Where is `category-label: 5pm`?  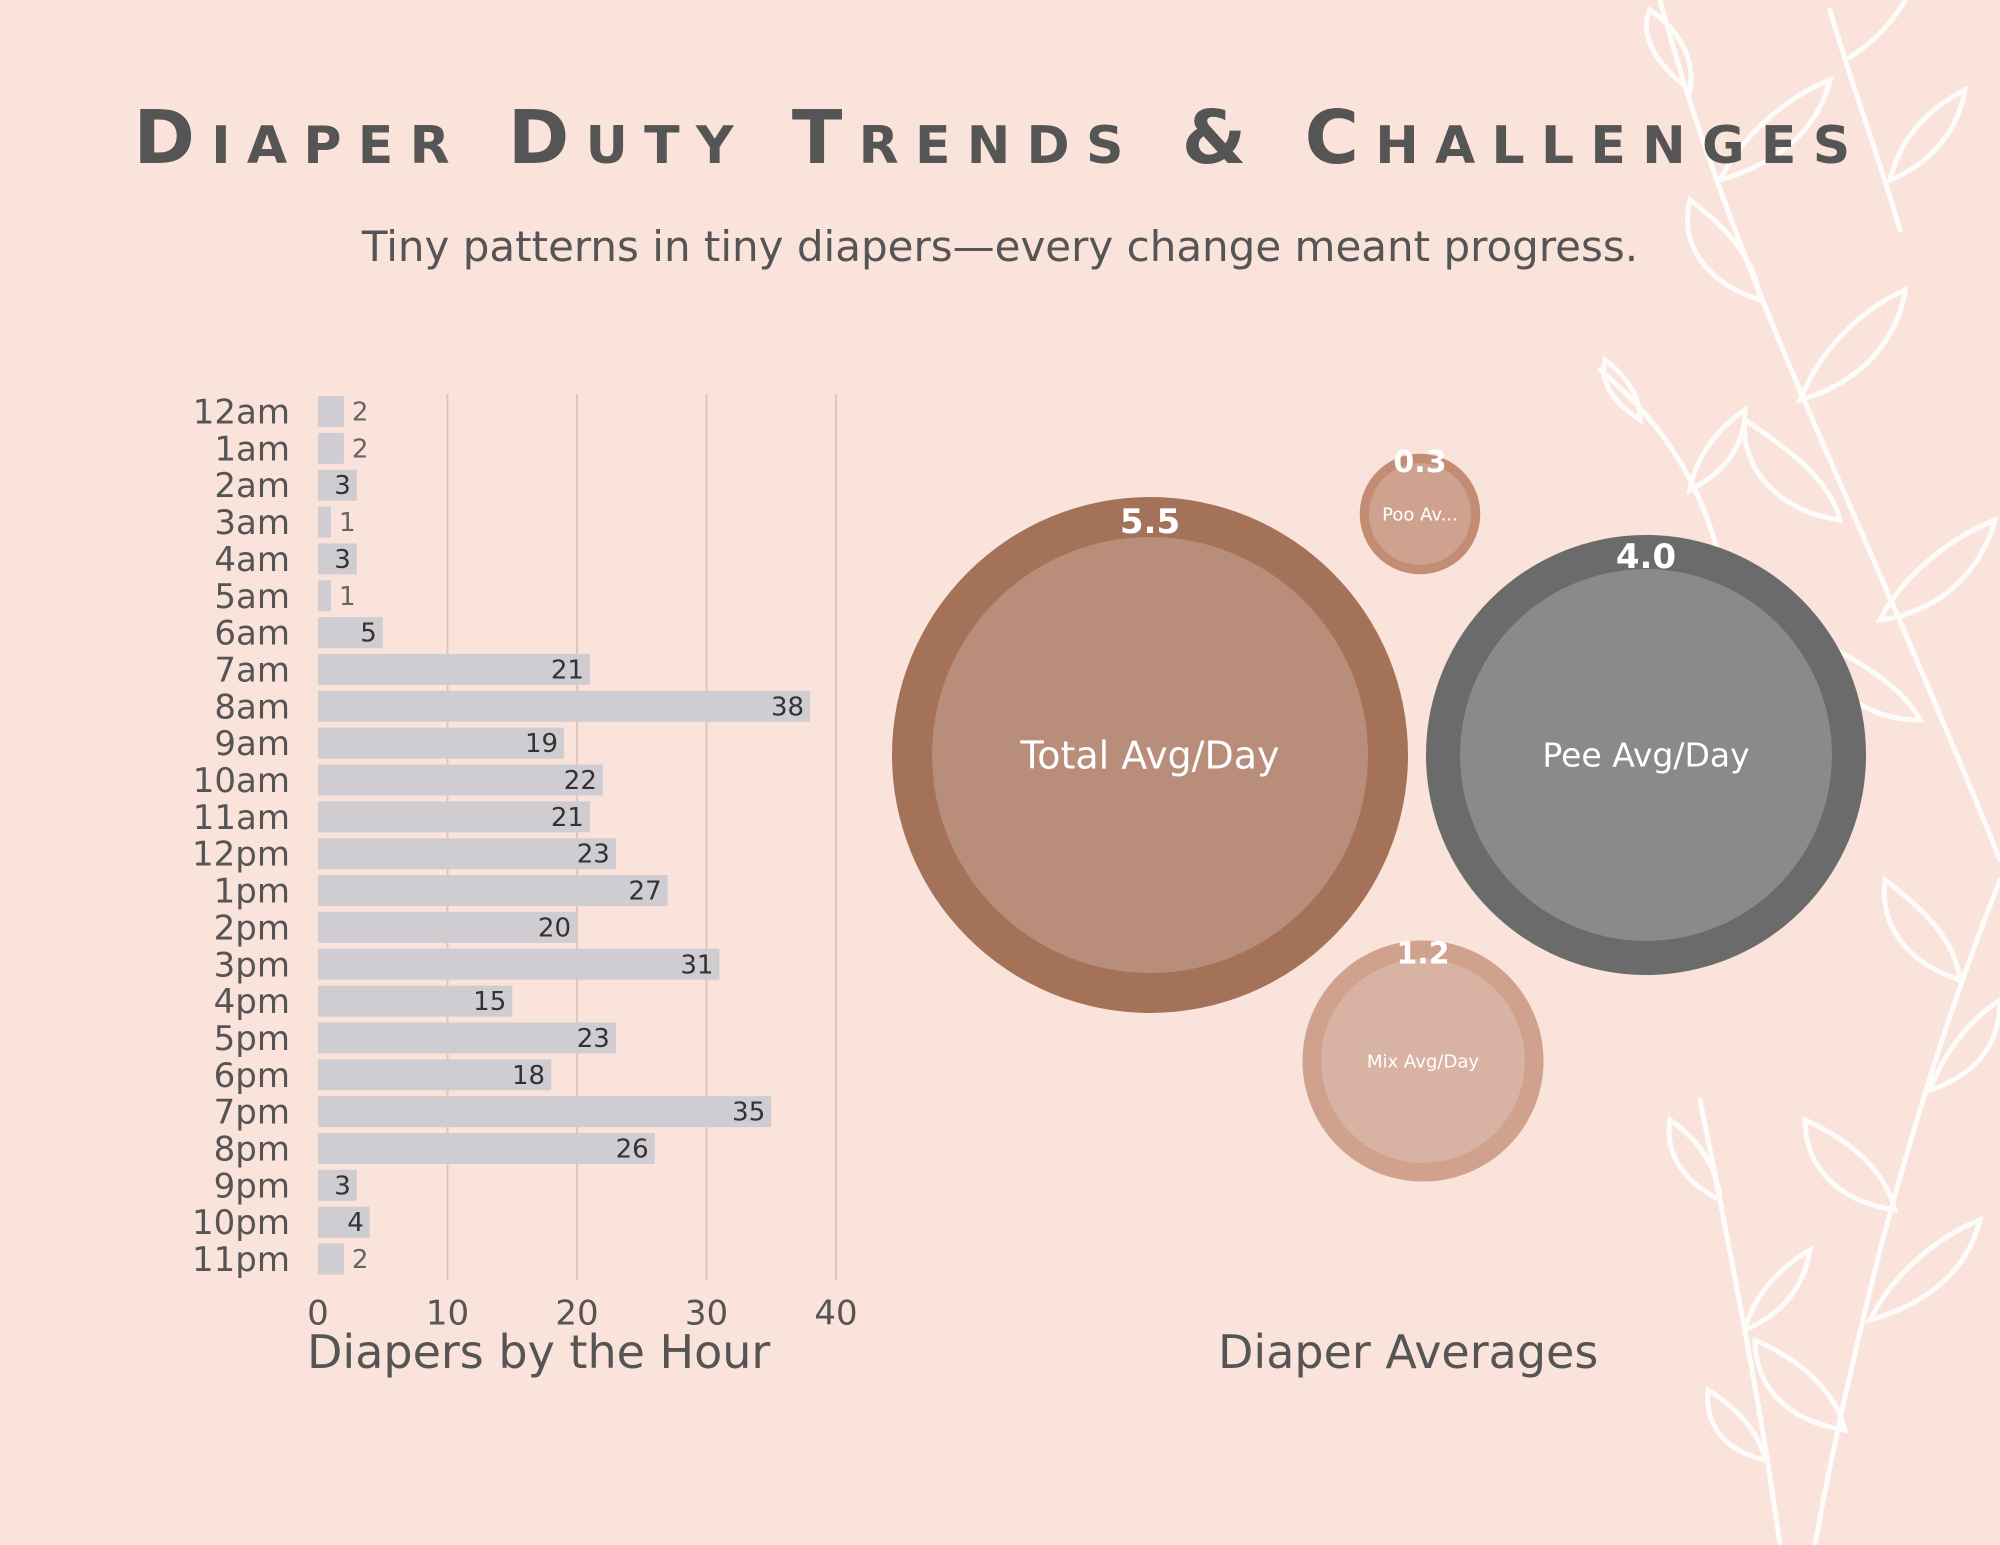
category-label: 5pm is located at coordinates (252, 1039).